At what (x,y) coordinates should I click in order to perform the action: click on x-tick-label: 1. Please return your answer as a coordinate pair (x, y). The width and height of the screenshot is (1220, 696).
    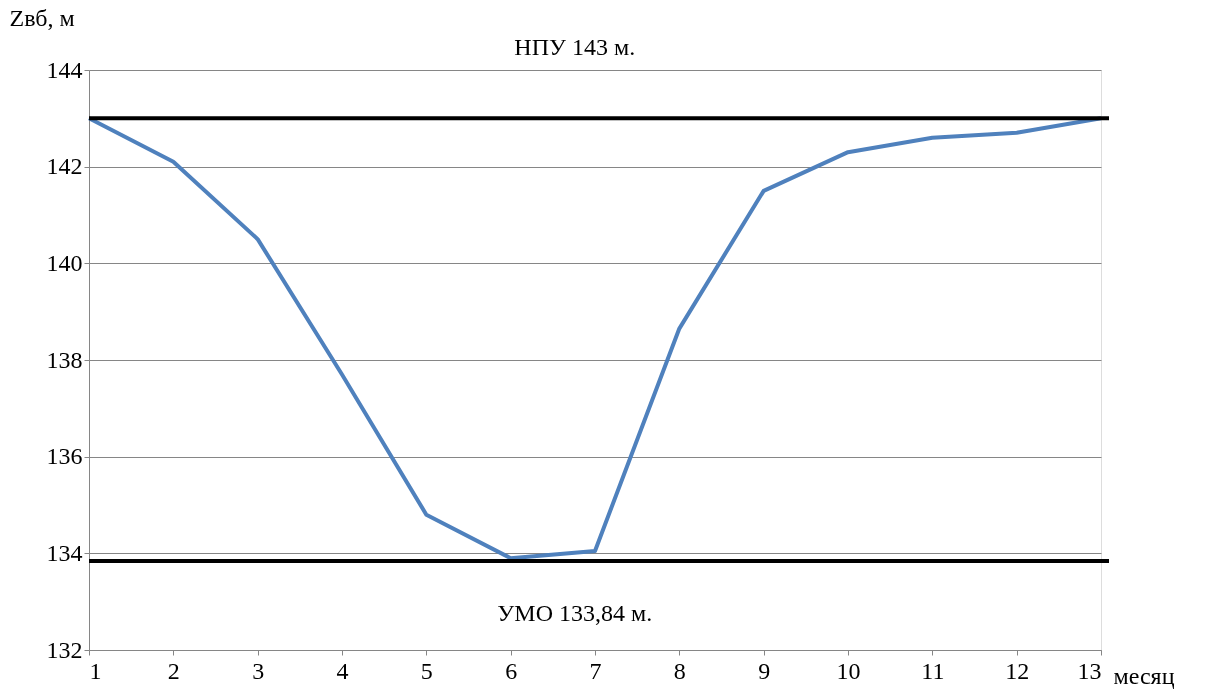
    Looking at the image, I should click on (95, 670).